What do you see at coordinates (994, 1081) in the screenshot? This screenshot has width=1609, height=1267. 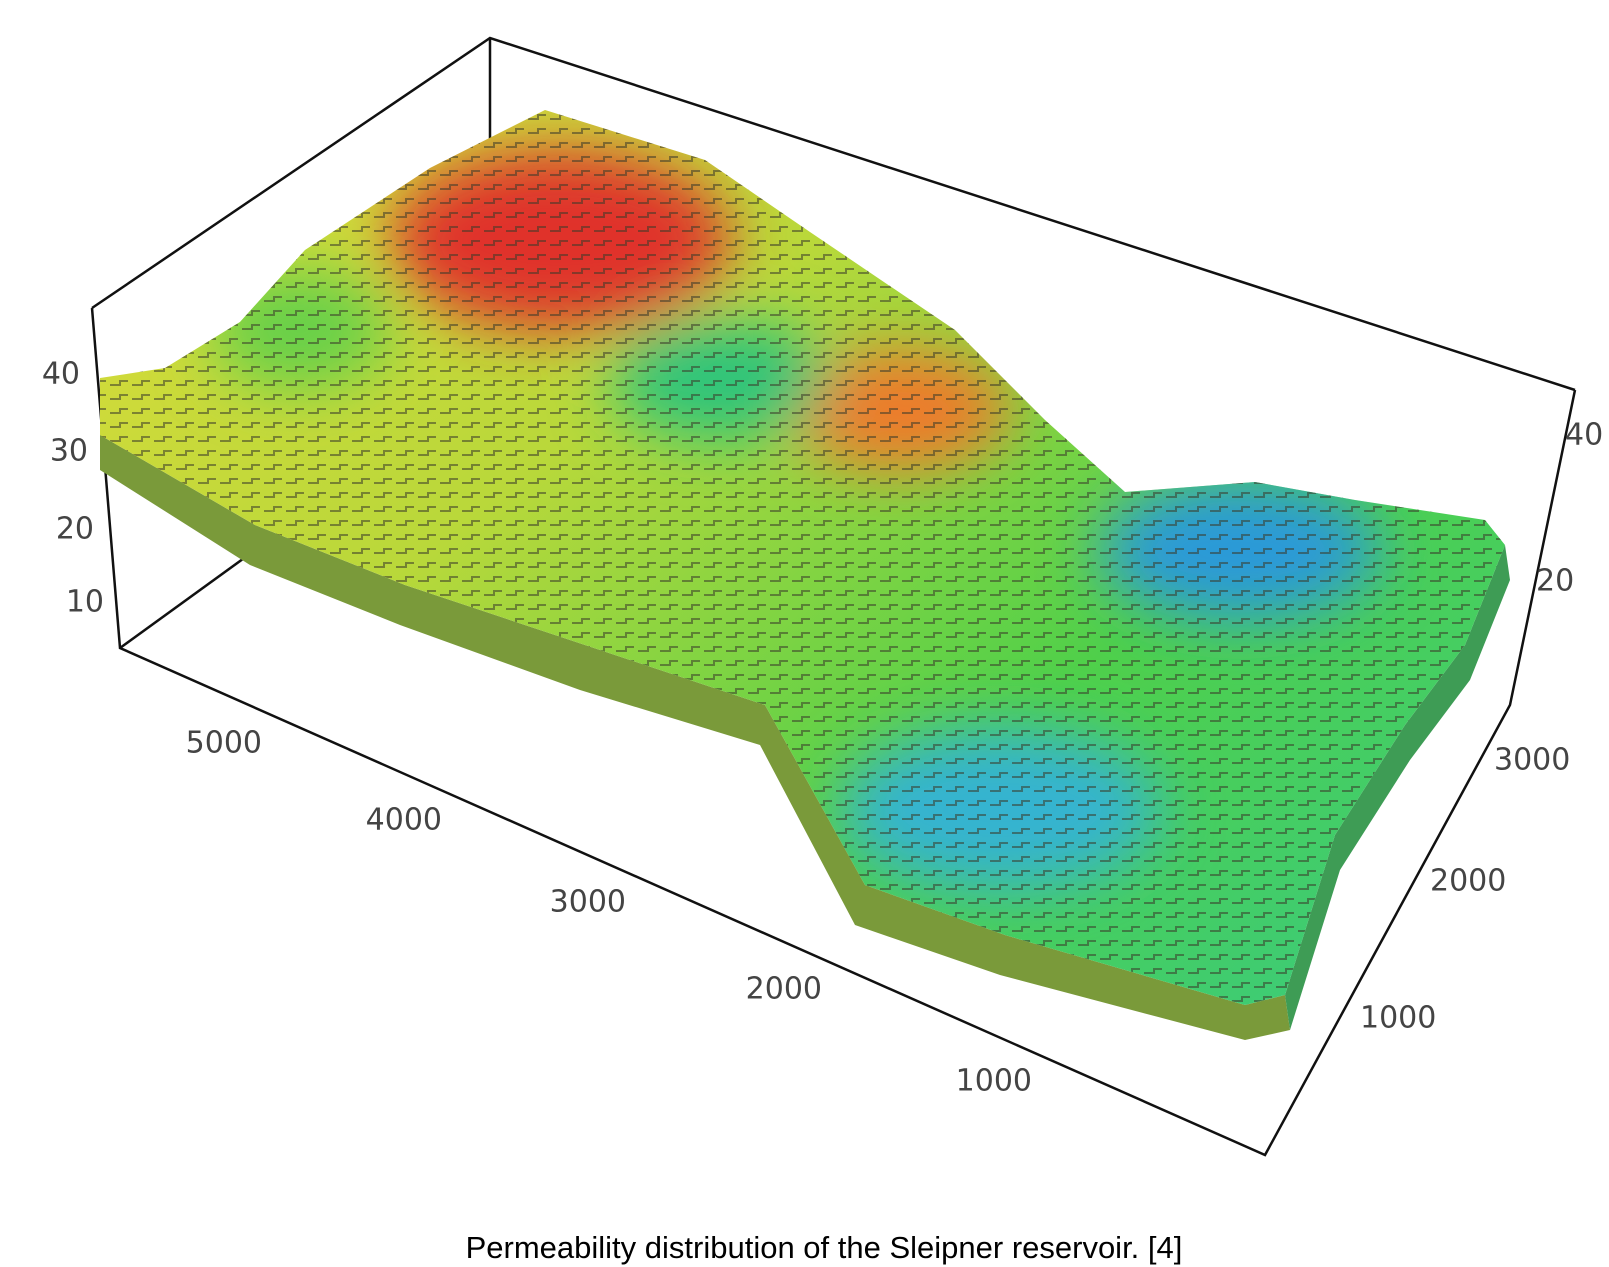 I see `x-tick-label: 1000` at bounding box center [994, 1081].